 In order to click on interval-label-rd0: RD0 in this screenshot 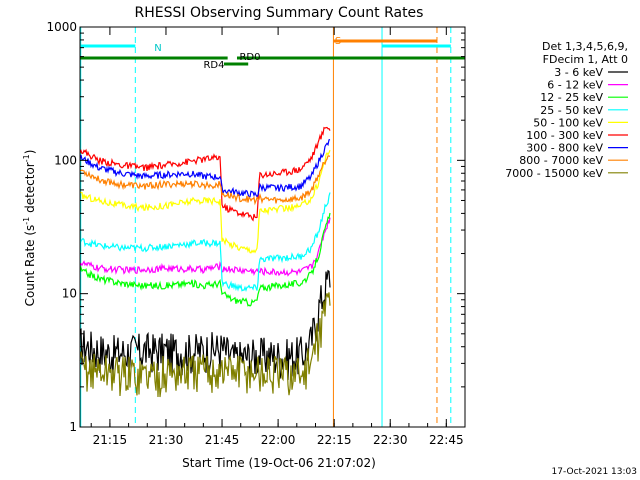, I will do `click(249, 57)`.